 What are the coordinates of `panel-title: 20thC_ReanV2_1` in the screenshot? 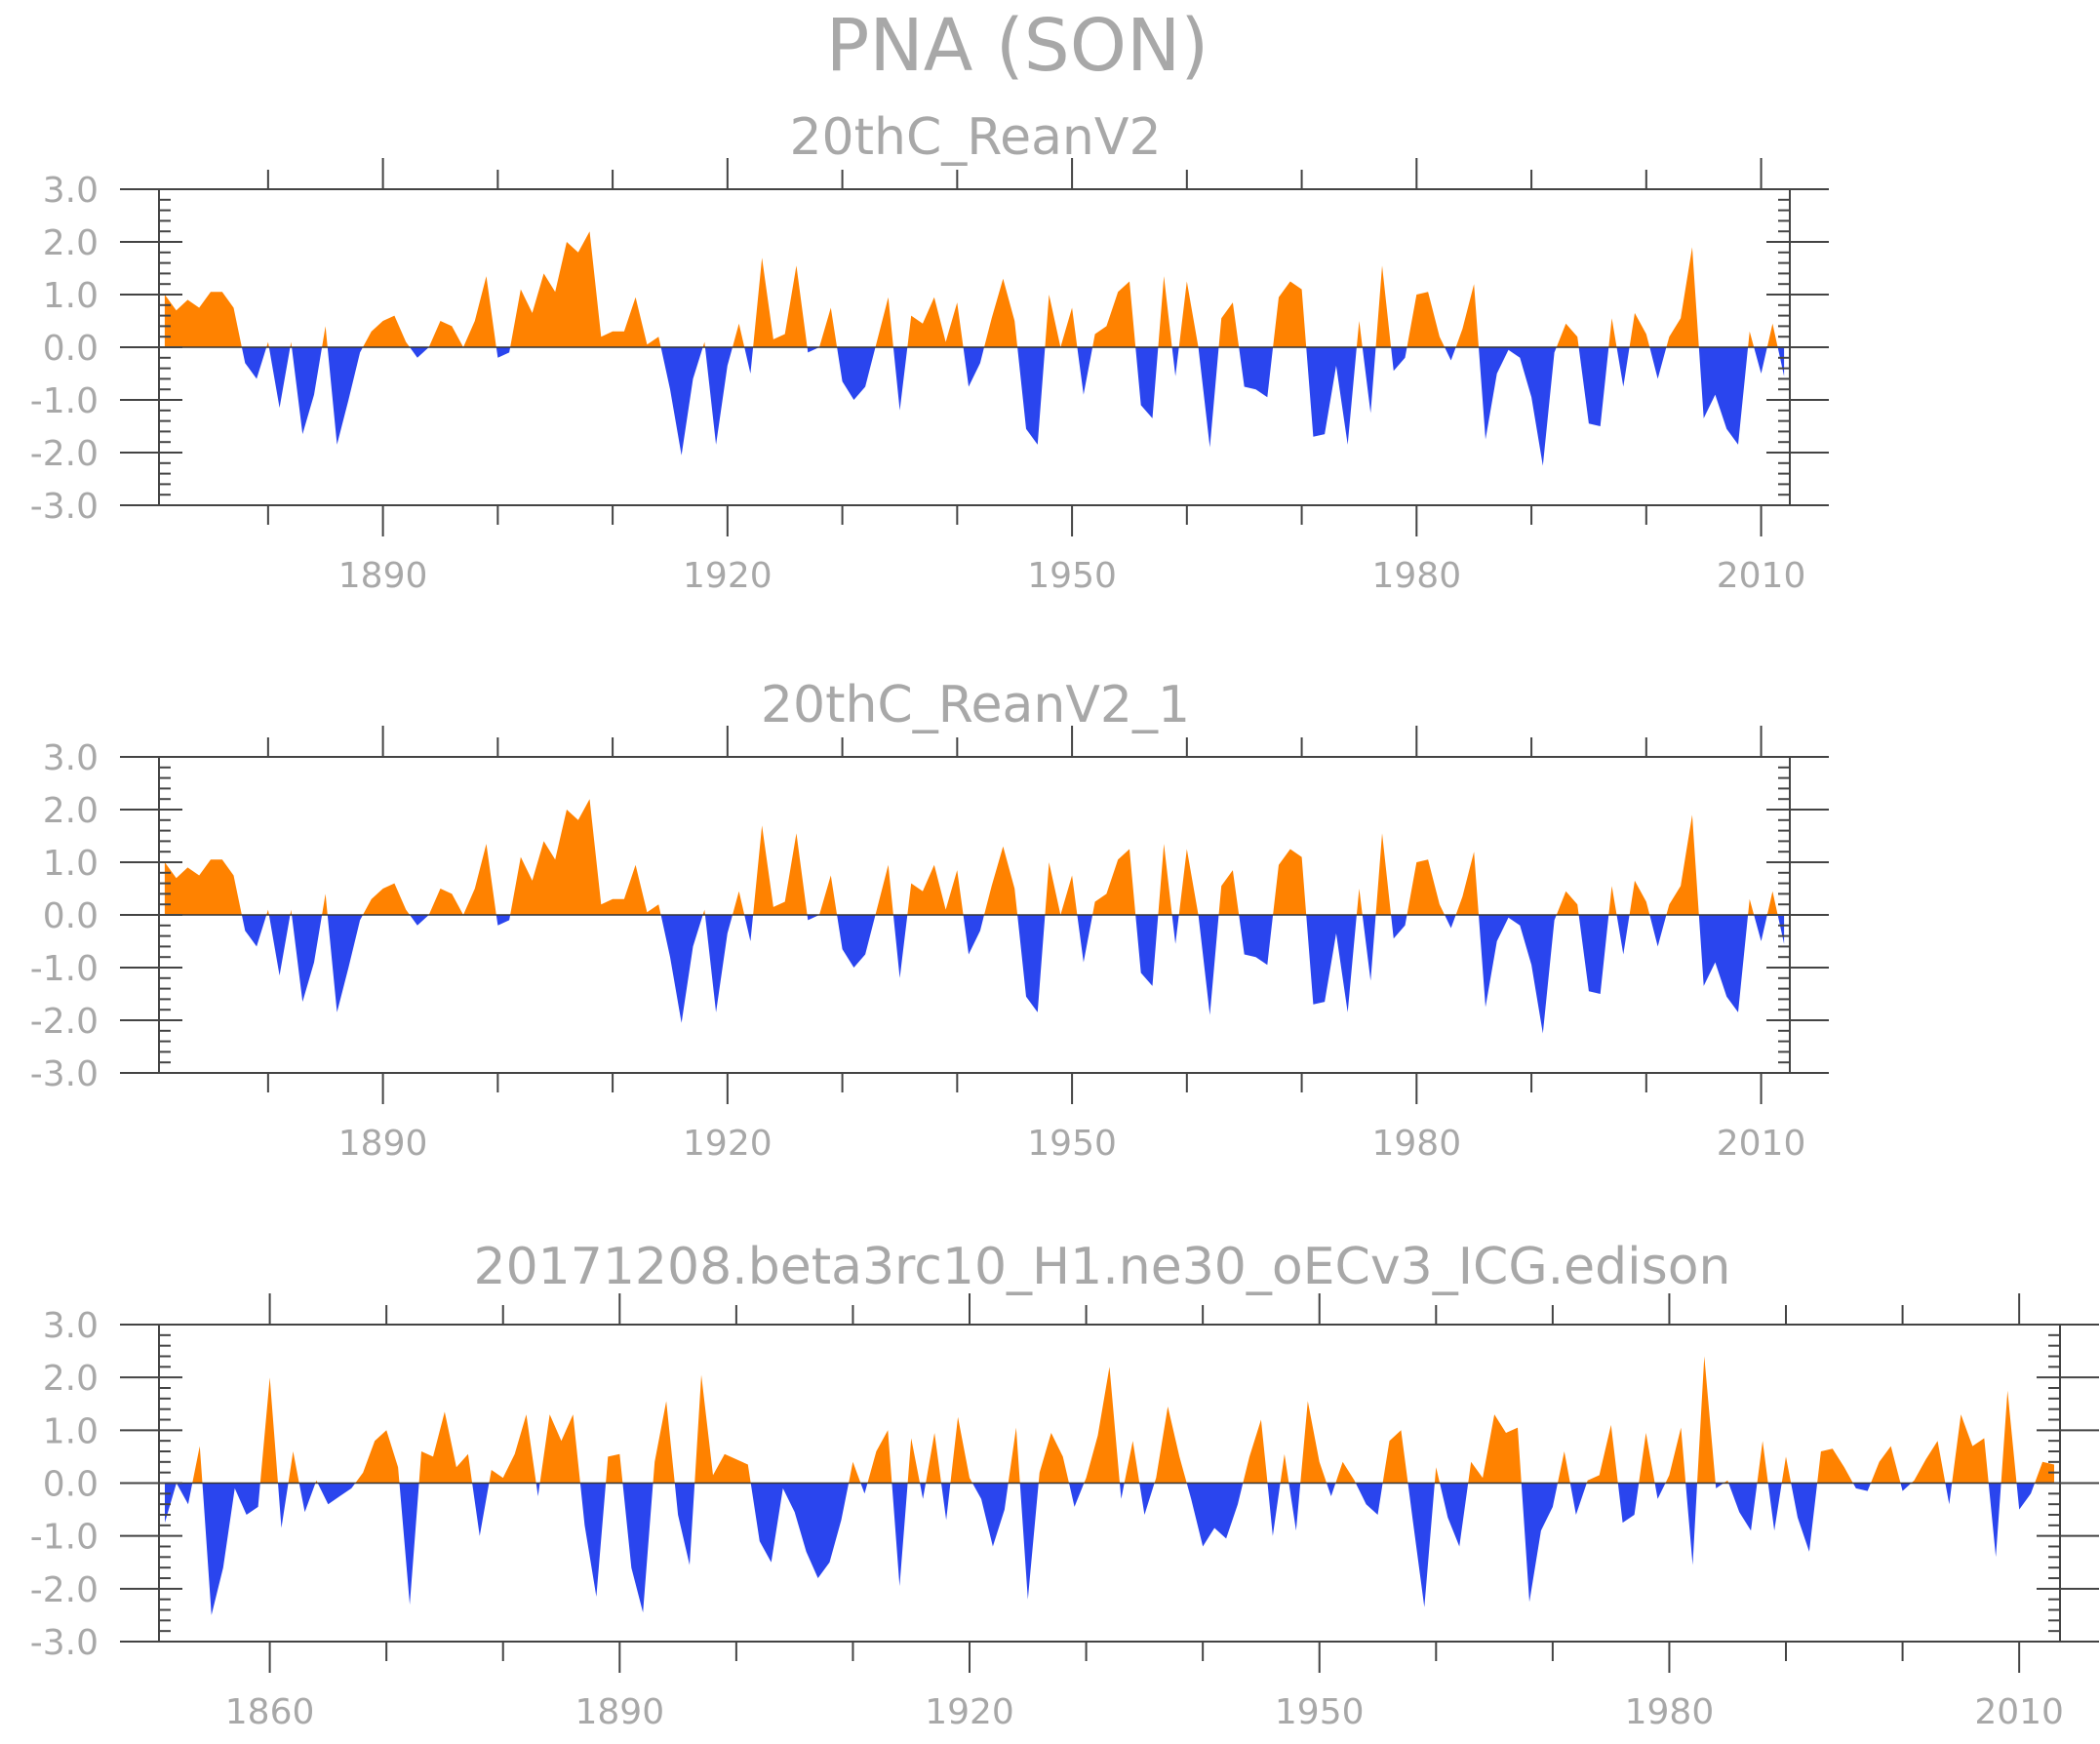 It's located at (976, 705).